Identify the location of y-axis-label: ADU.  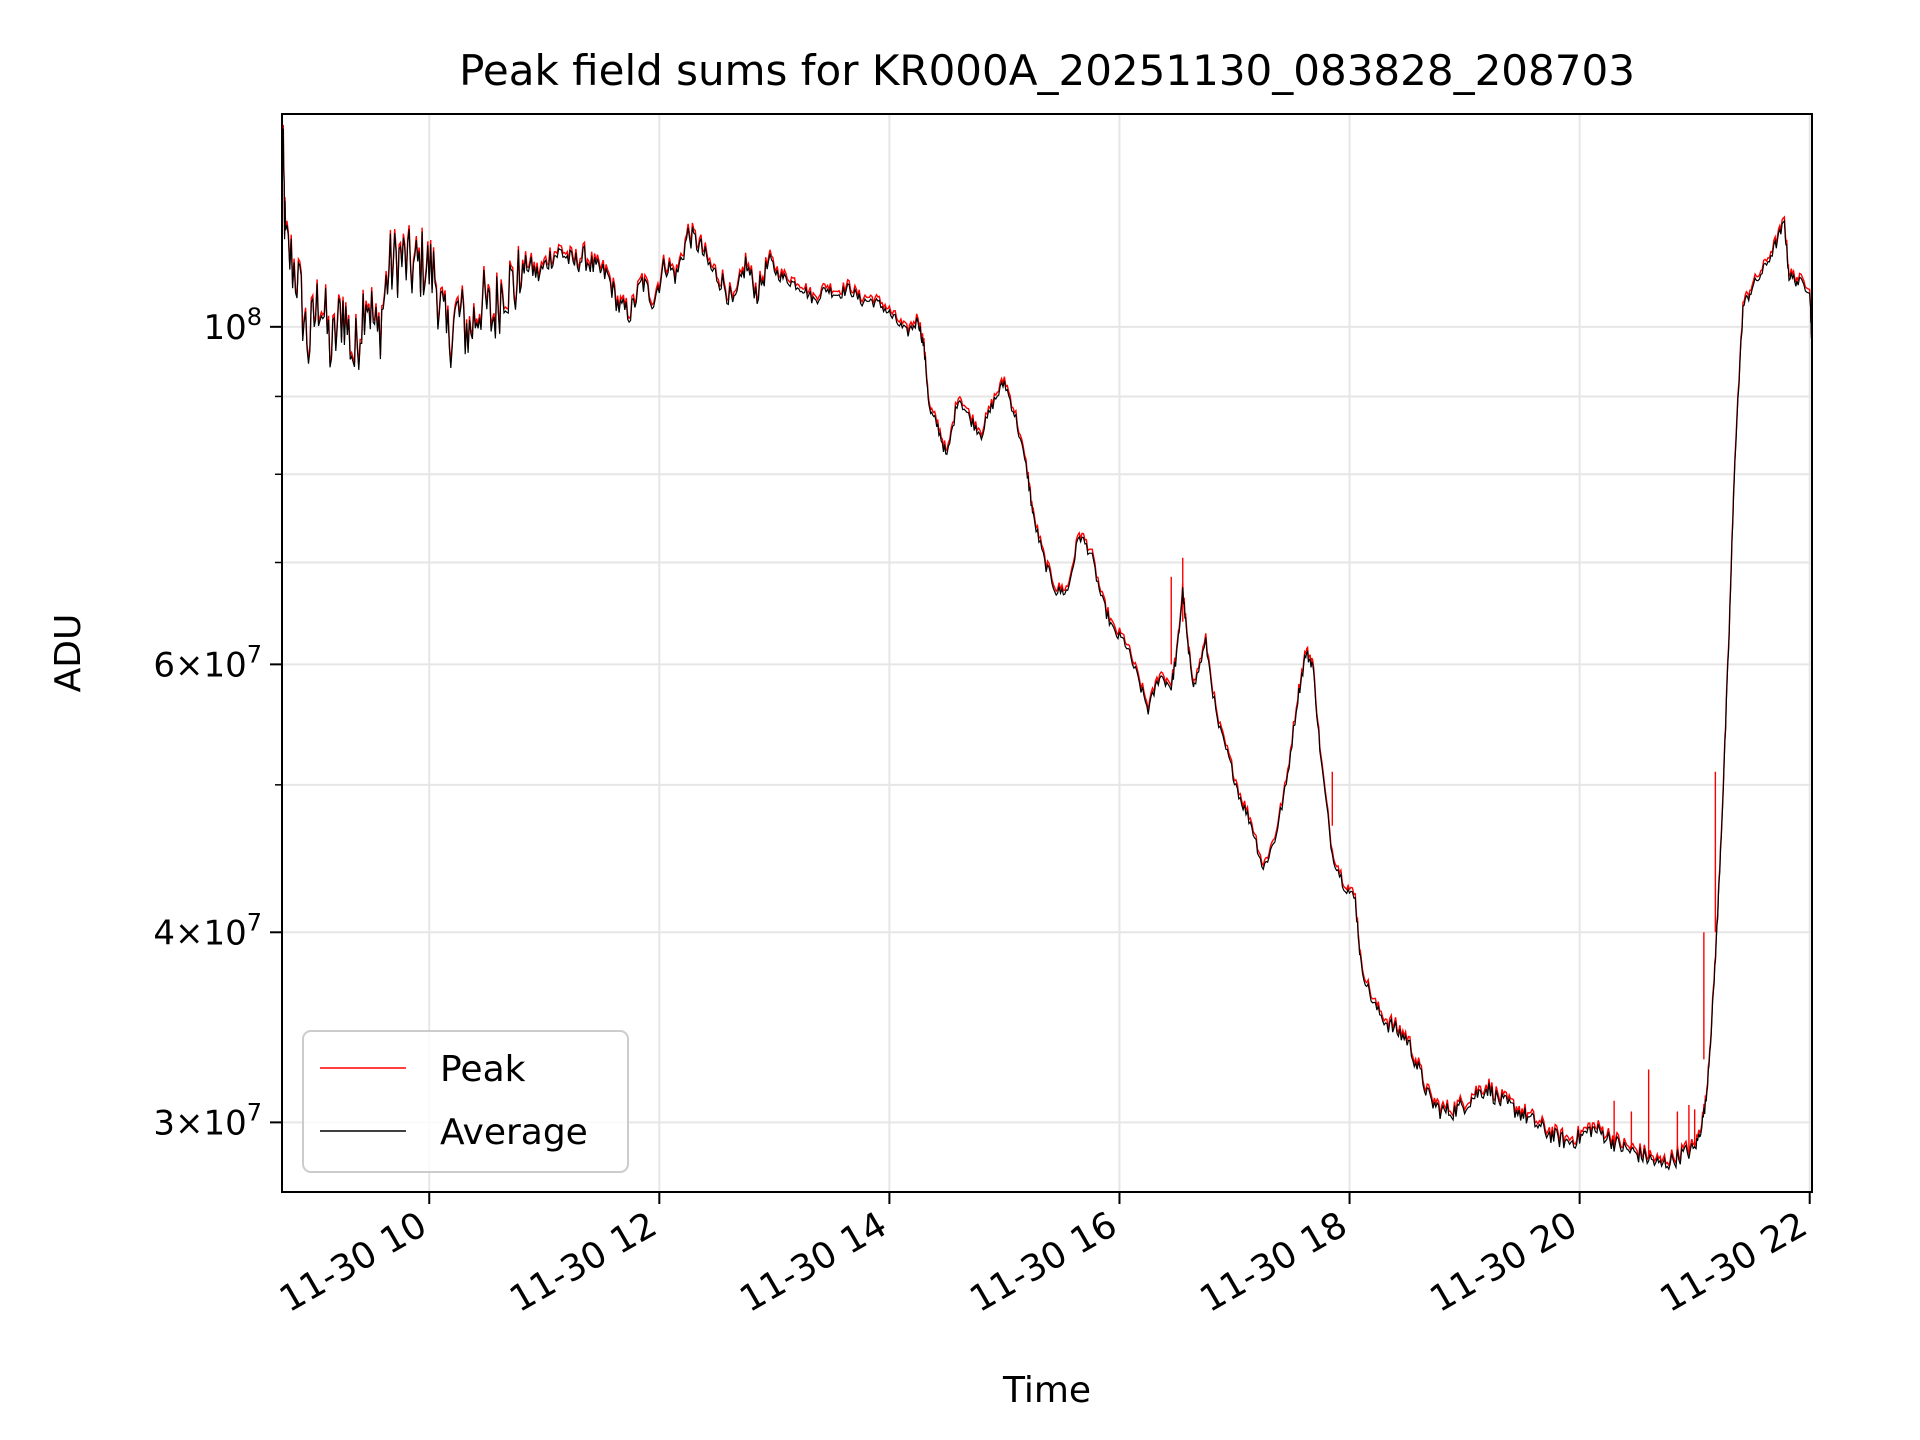
(68, 653).